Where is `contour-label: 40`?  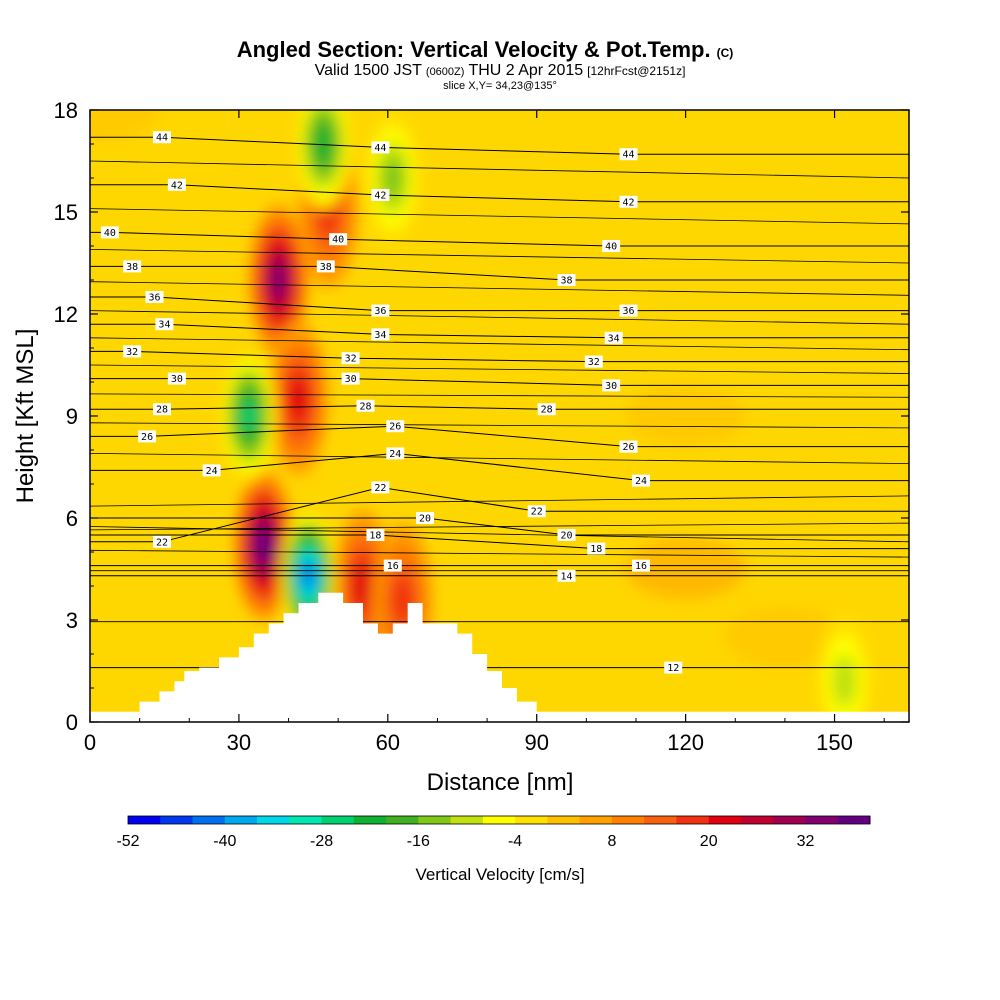 contour-label: 40 is located at coordinates (611, 246).